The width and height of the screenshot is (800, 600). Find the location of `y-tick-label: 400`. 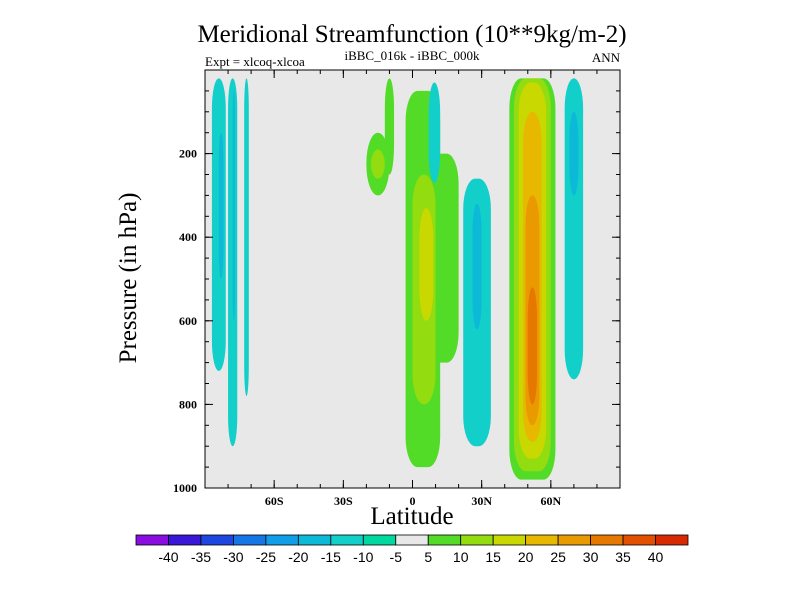

y-tick-label: 400 is located at coordinates (188, 237).